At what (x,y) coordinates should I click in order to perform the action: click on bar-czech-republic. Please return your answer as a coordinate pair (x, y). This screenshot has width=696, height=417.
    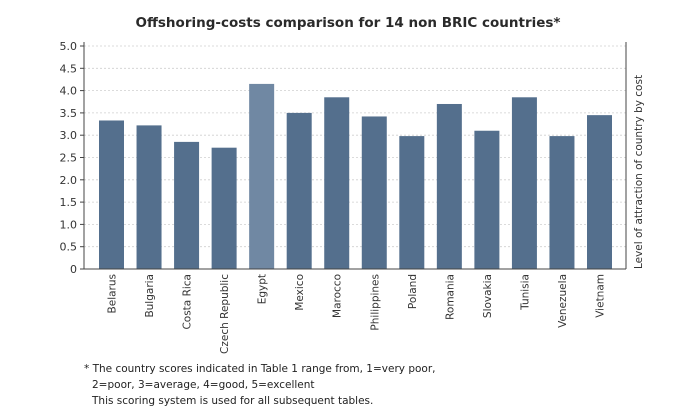
    Looking at the image, I should click on (224, 208).